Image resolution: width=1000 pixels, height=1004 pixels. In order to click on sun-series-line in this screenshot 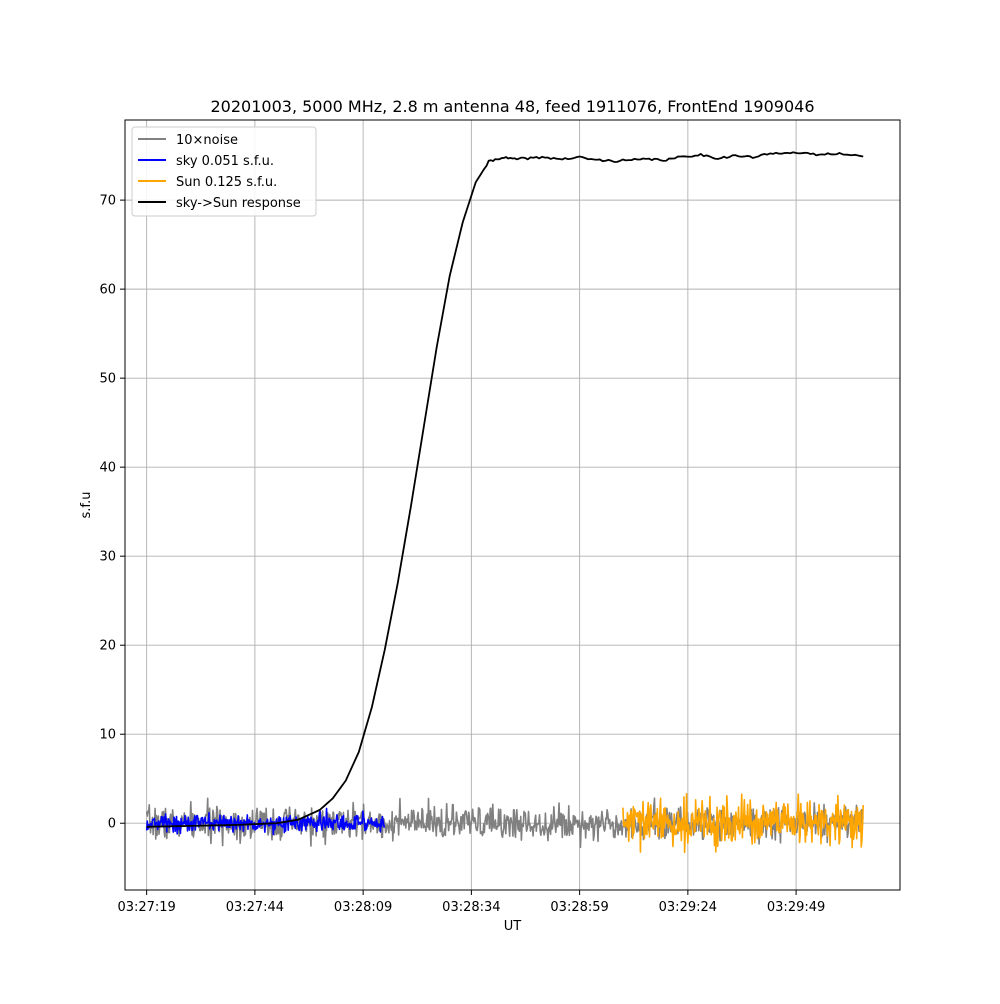, I will do `click(743, 823)`.